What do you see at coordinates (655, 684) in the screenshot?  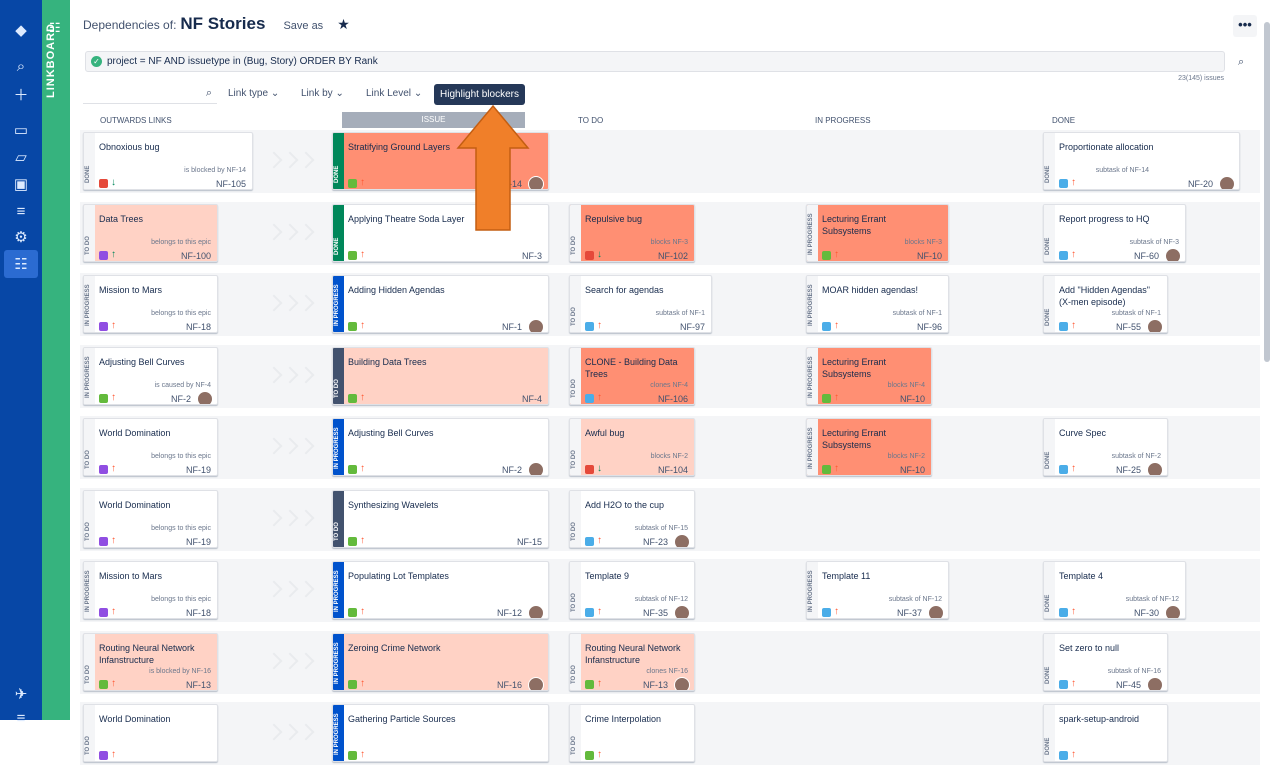 I see `issue-key: NF-13` at bounding box center [655, 684].